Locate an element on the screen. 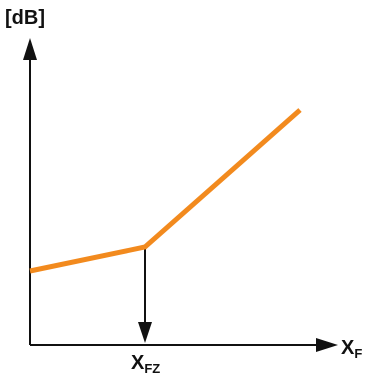  knee-label: XFZ is located at coordinates (145, 363).